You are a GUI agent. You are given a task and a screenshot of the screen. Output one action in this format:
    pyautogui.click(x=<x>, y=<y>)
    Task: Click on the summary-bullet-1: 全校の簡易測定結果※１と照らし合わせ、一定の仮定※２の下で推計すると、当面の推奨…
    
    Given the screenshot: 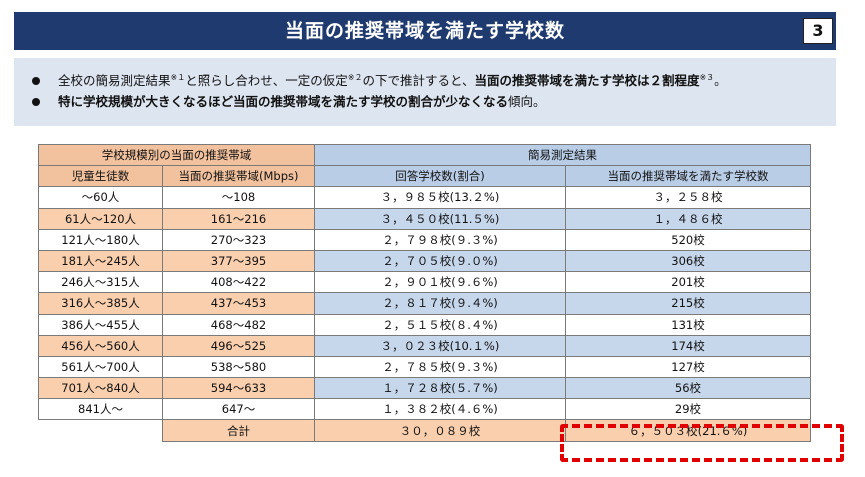 What is the action you would take?
    pyautogui.click(x=434, y=78)
    